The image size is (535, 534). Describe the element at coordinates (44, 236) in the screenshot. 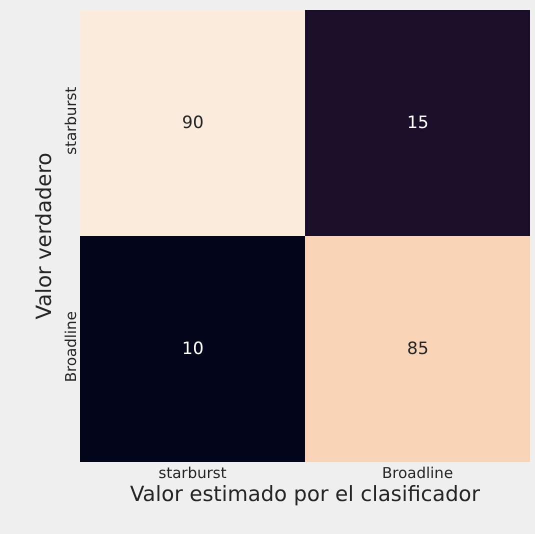

I see `y-axis-title: Valor verdadero` at that location.